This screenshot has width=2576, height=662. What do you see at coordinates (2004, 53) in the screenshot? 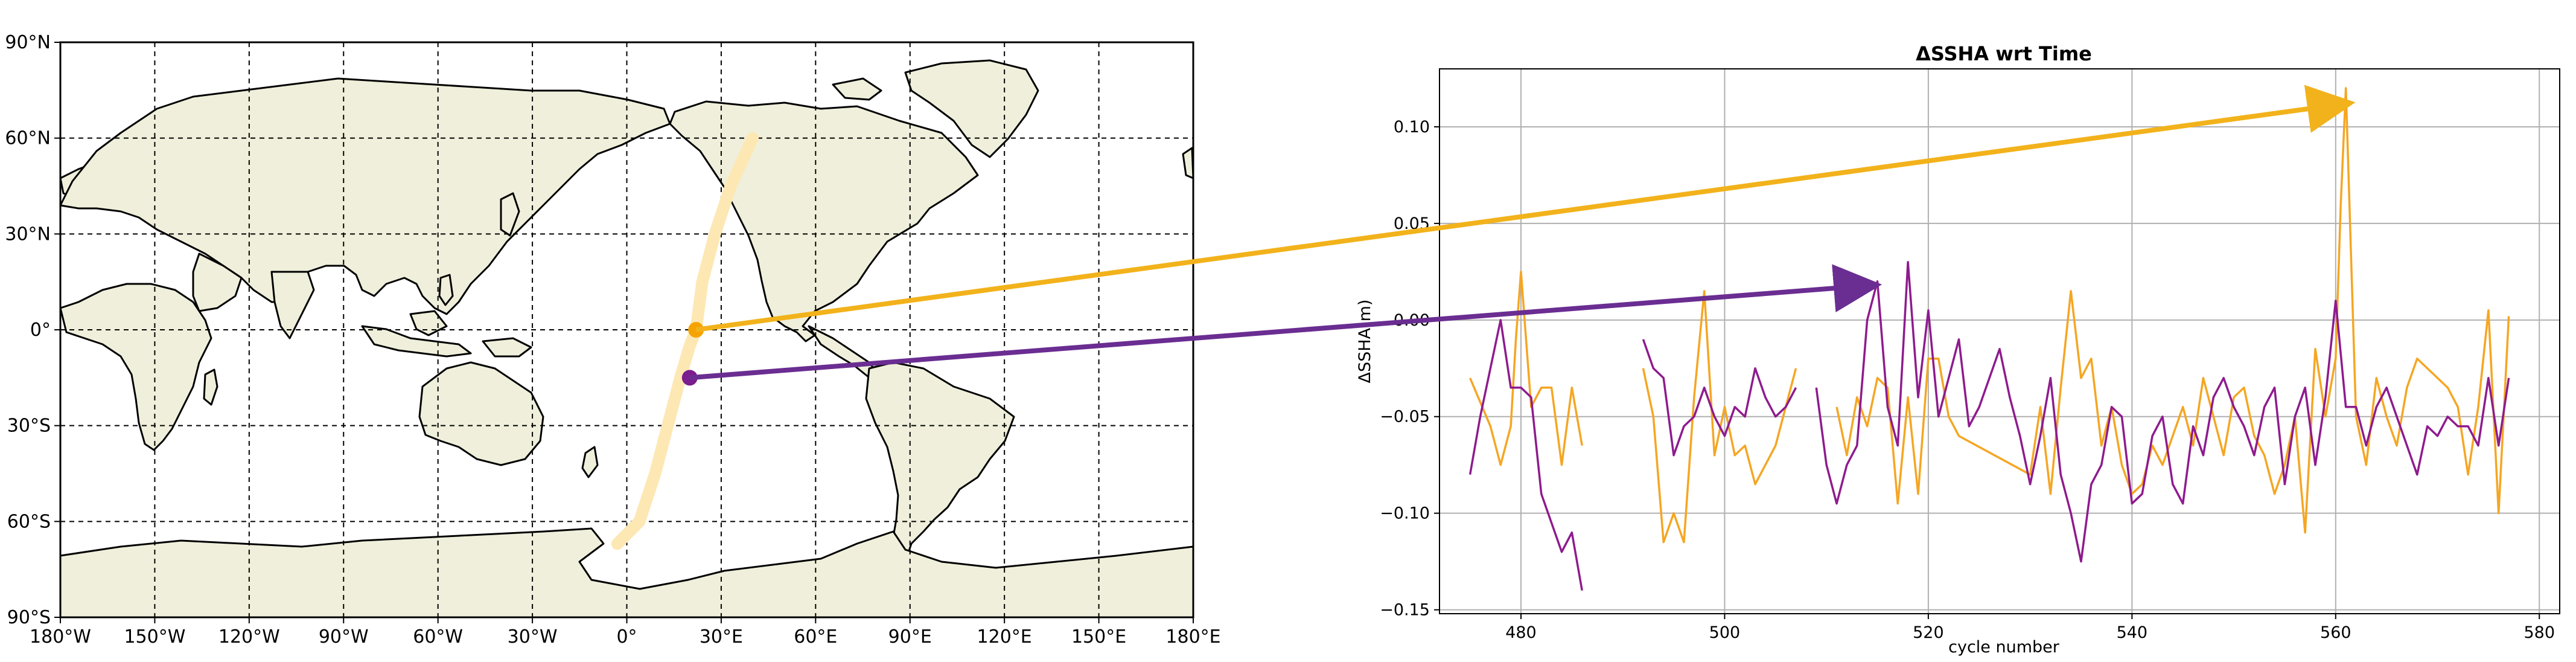
I see `plot-title: ΔSSHA wrt Time` at bounding box center [2004, 53].